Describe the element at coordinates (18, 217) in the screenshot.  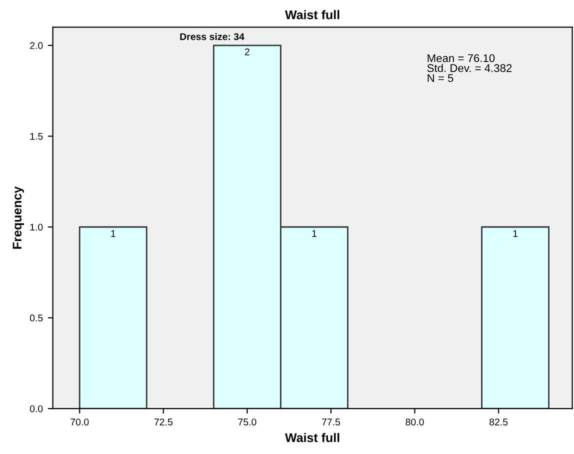
I see `y-axis-title: Frequency` at that location.